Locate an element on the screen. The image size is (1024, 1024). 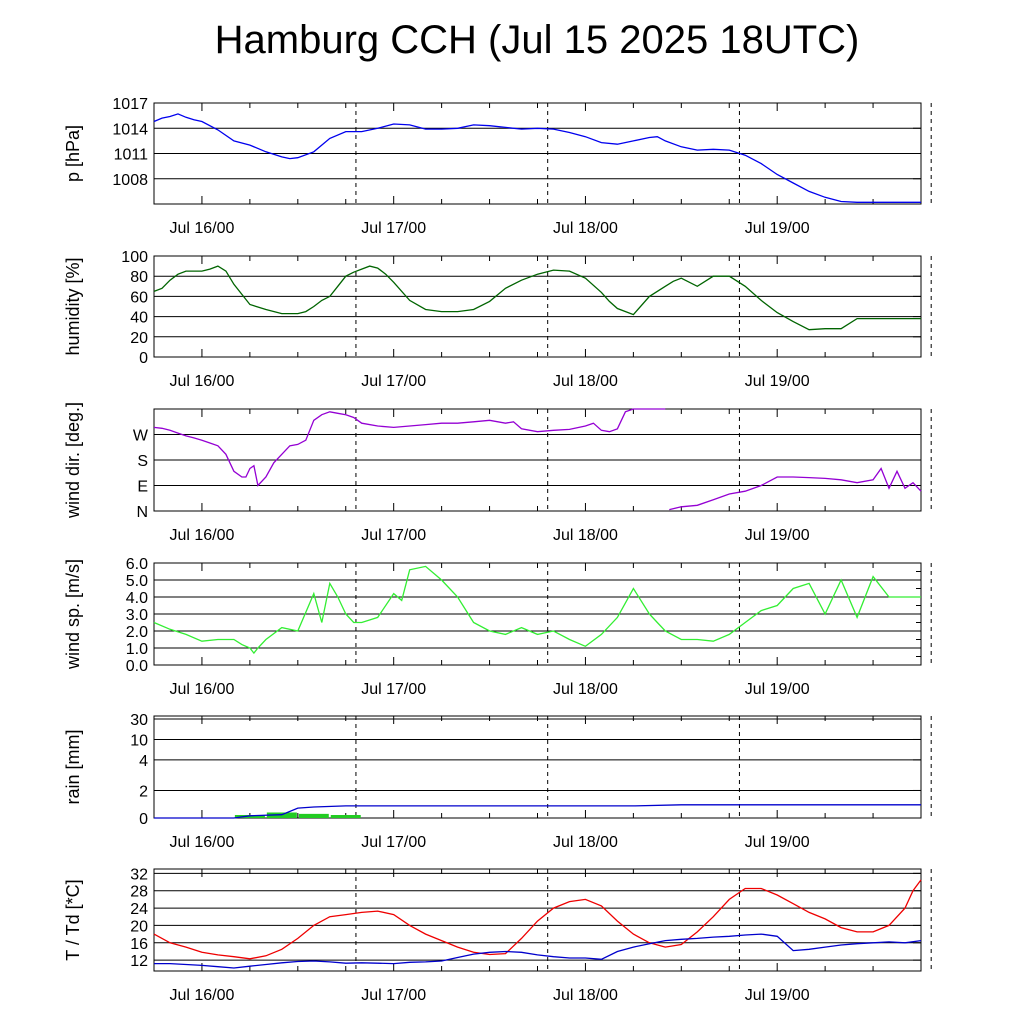
page-title: Hamburg CCH (Jul 15 2025 18UTC) is located at coordinates (537, 40).